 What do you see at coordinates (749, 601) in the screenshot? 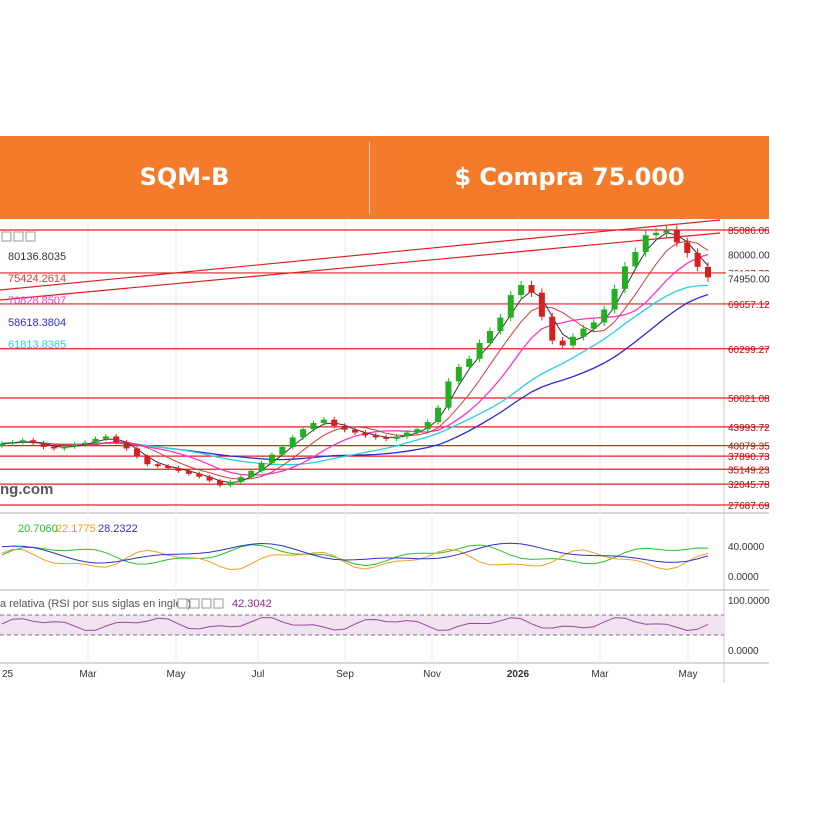
I see `rsi-tick-label: 100.0000` at bounding box center [749, 601].